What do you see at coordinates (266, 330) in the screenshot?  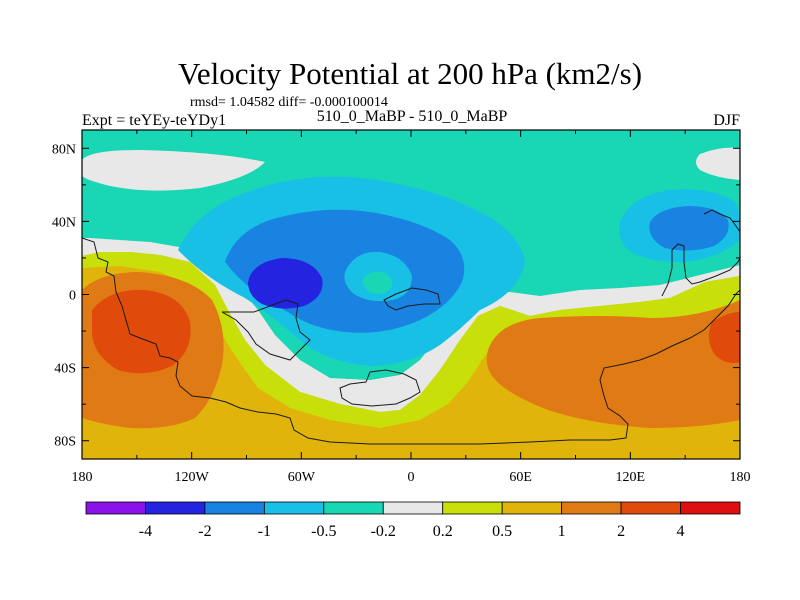 I see `coastline-central` at bounding box center [266, 330].